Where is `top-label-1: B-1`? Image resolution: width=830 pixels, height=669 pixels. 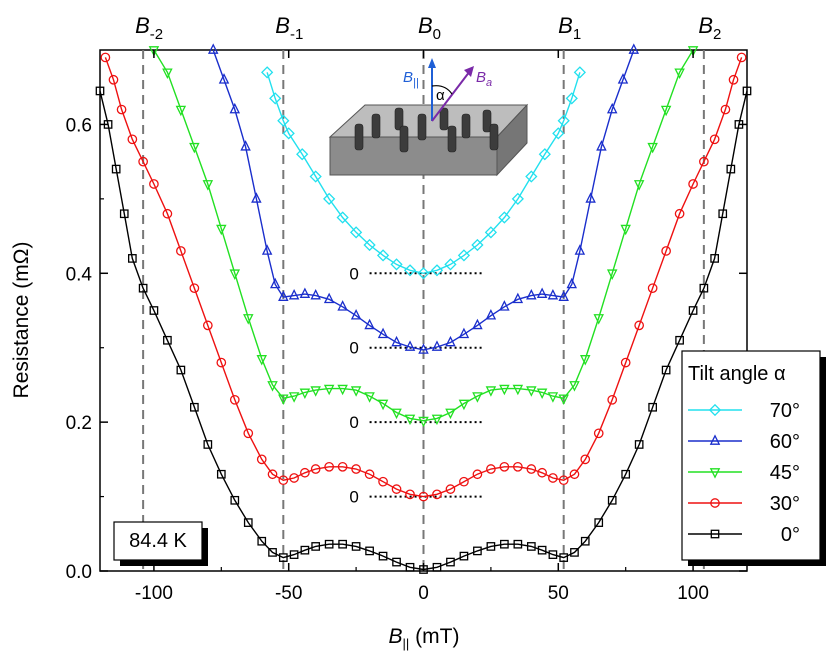 top-label-1: B-1 is located at coordinates (289, 28).